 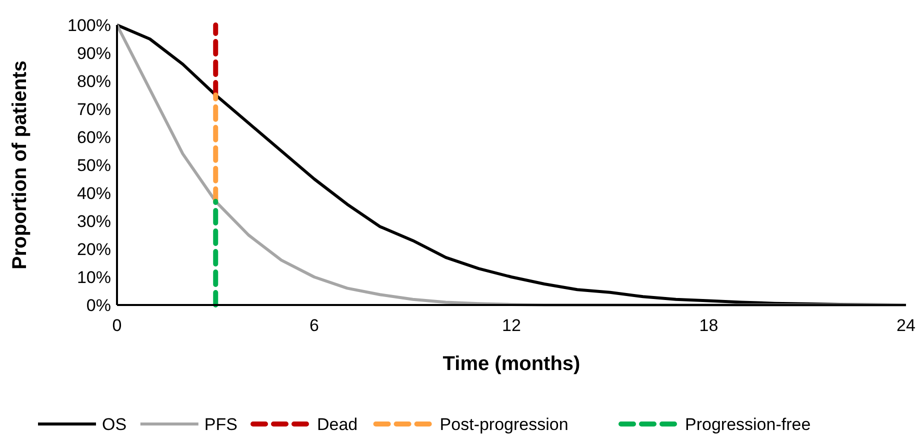 What do you see at coordinates (511, 364) in the screenshot?
I see `x-axis-title: Time (months)` at bounding box center [511, 364].